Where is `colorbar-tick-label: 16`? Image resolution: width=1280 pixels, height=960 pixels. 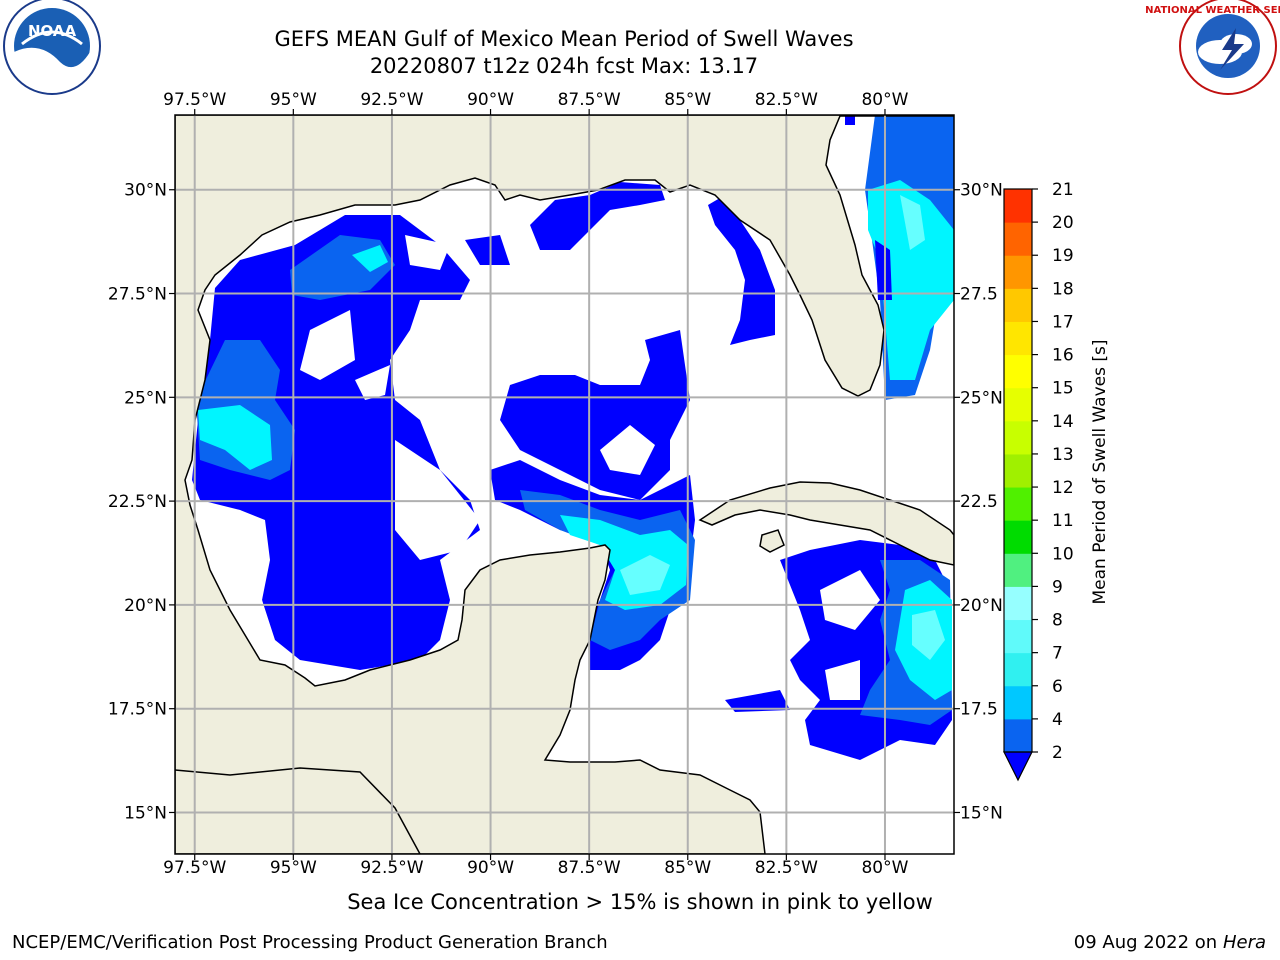
colorbar-tick-label: 16 is located at coordinates (1063, 356).